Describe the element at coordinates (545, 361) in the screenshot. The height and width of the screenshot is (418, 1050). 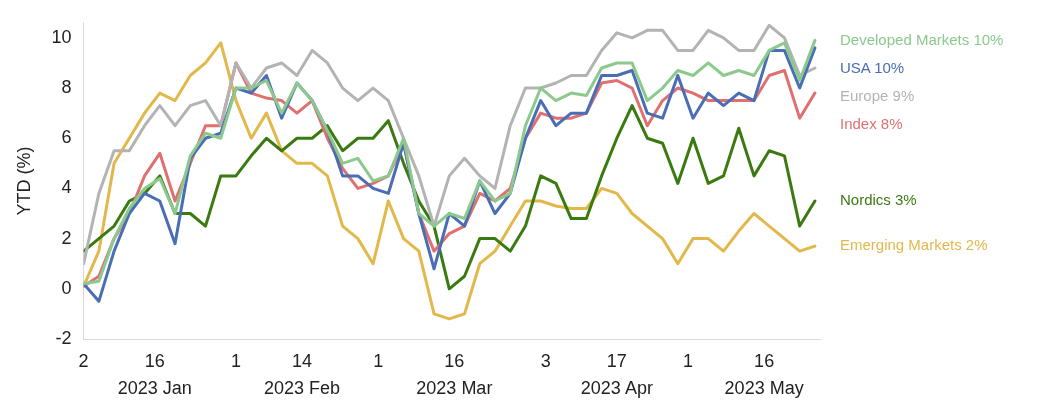
I see `x-tick-label: 3` at that location.